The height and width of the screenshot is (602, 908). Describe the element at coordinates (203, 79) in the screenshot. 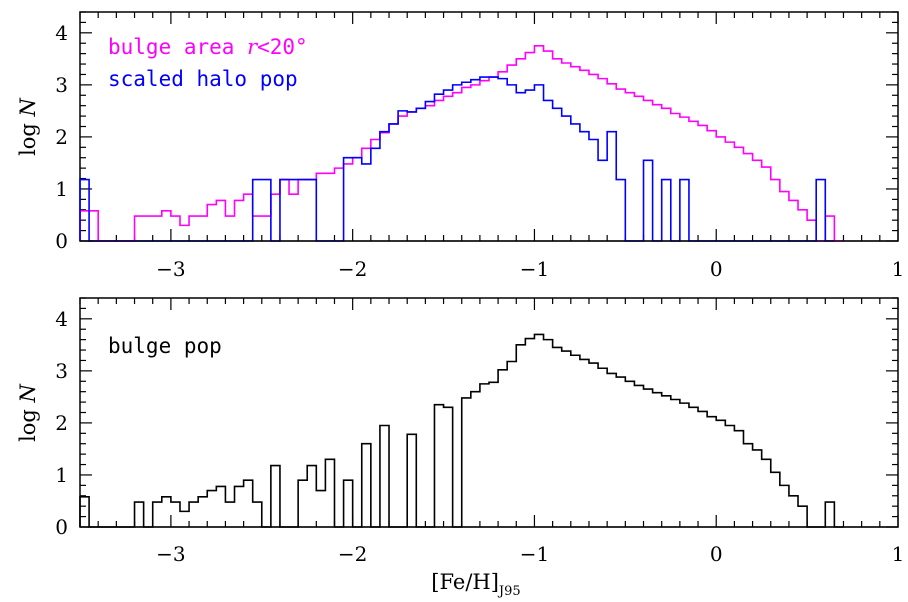

I see `legend-scaled-halo: scaled halo pop` at that location.